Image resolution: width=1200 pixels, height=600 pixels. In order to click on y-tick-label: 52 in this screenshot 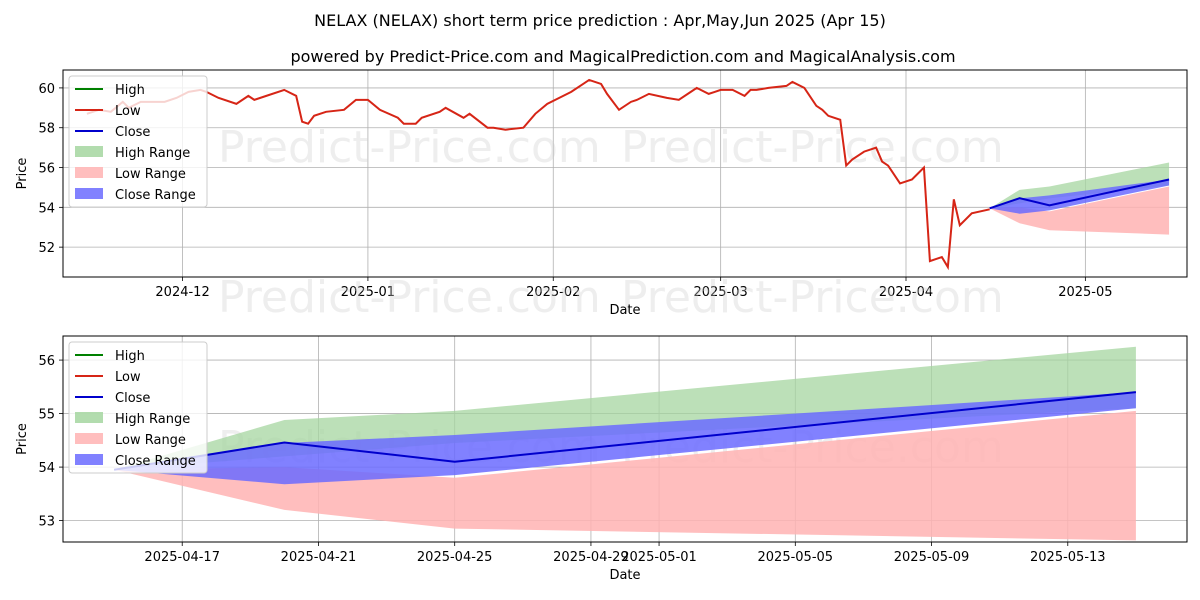, I will do `click(46, 248)`.